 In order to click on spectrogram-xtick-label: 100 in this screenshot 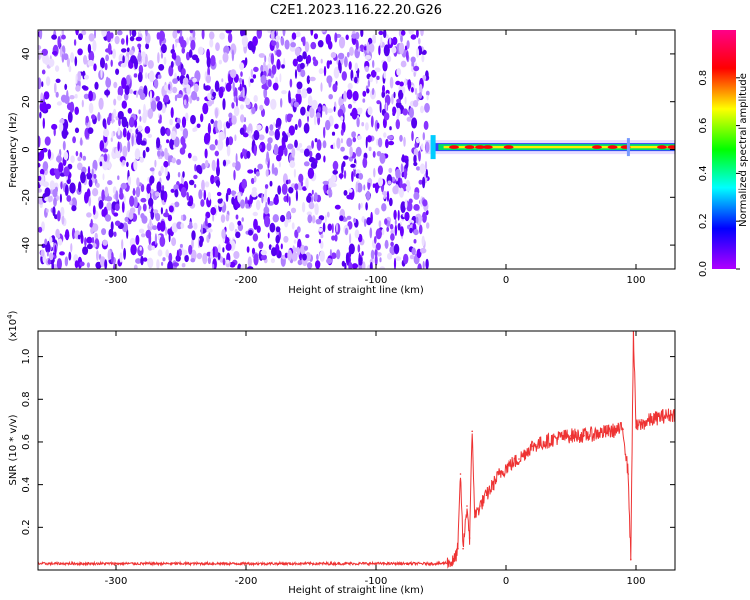, I will do `click(635, 280)`.